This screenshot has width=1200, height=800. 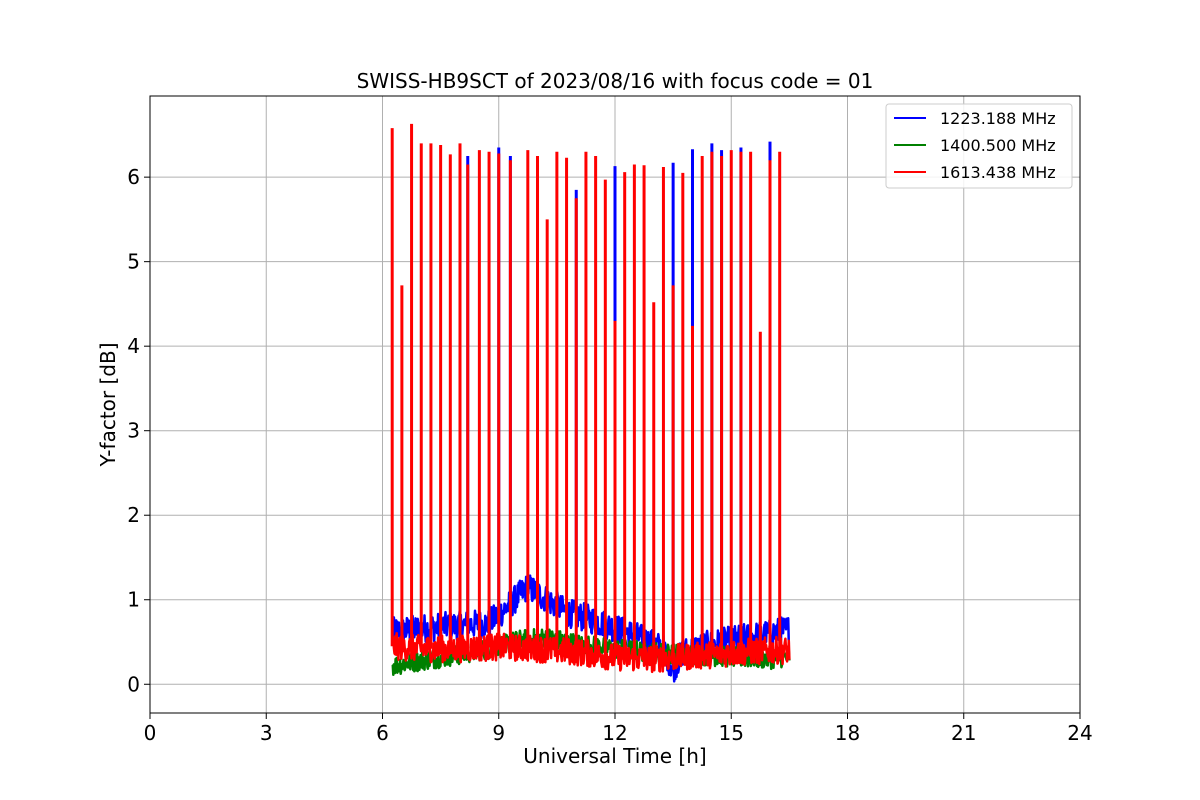 What do you see at coordinates (963, 733) in the screenshot?
I see `x-tick-label: 21` at bounding box center [963, 733].